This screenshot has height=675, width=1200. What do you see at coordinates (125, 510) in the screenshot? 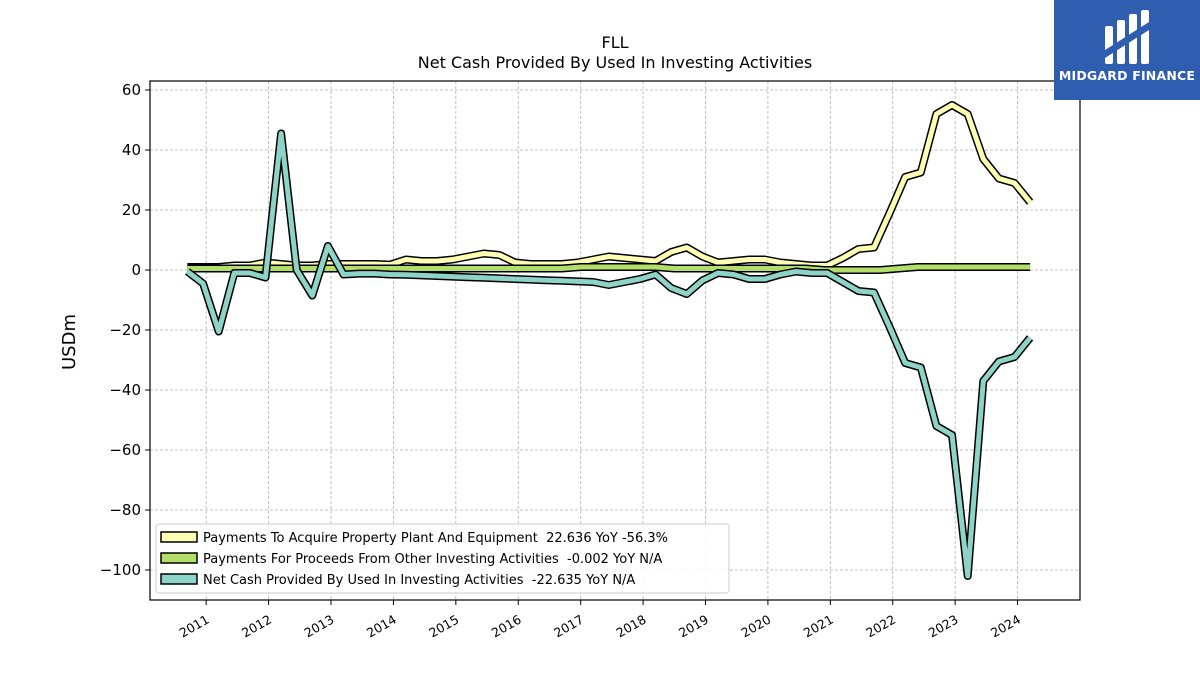
I see `y-tick-label: −80` at bounding box center [125, 510].